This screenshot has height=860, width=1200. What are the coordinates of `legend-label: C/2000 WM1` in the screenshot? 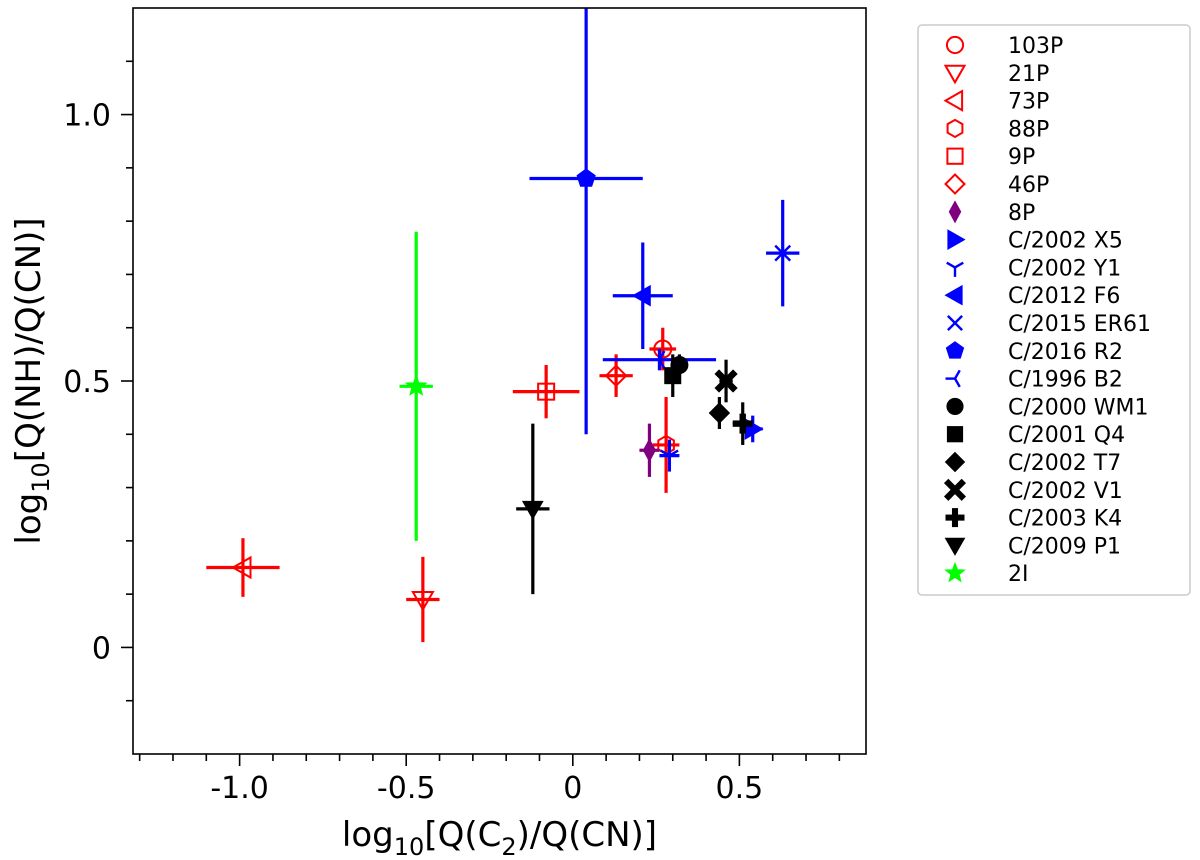 It's located at (1078, 407).